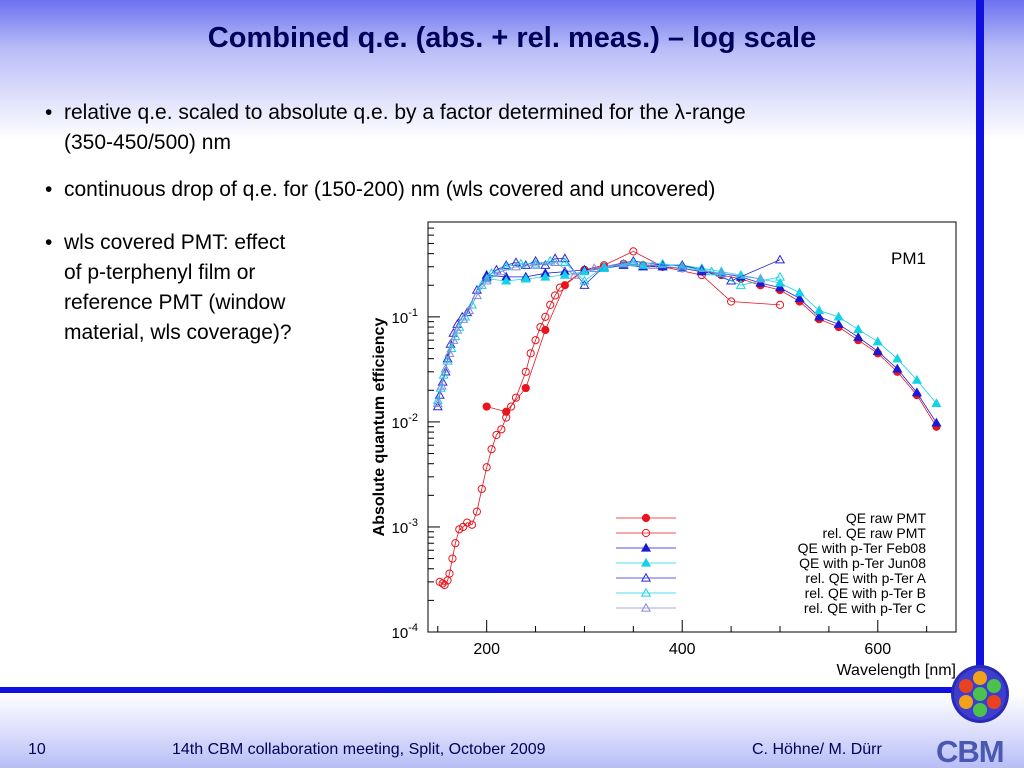  I want to click on bullet-3-line-3: reference PMT (window, so click(175, 302).